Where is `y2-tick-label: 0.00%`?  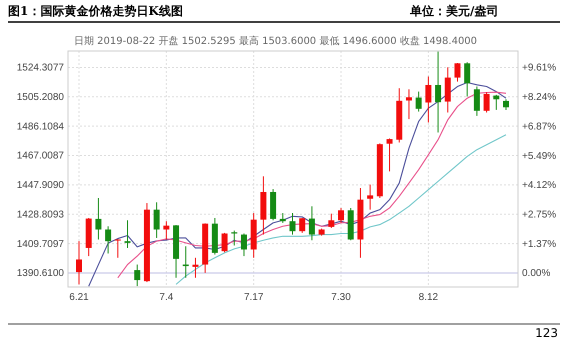 y2-tick-label: 0.00% is located at coordinates (536, 274).